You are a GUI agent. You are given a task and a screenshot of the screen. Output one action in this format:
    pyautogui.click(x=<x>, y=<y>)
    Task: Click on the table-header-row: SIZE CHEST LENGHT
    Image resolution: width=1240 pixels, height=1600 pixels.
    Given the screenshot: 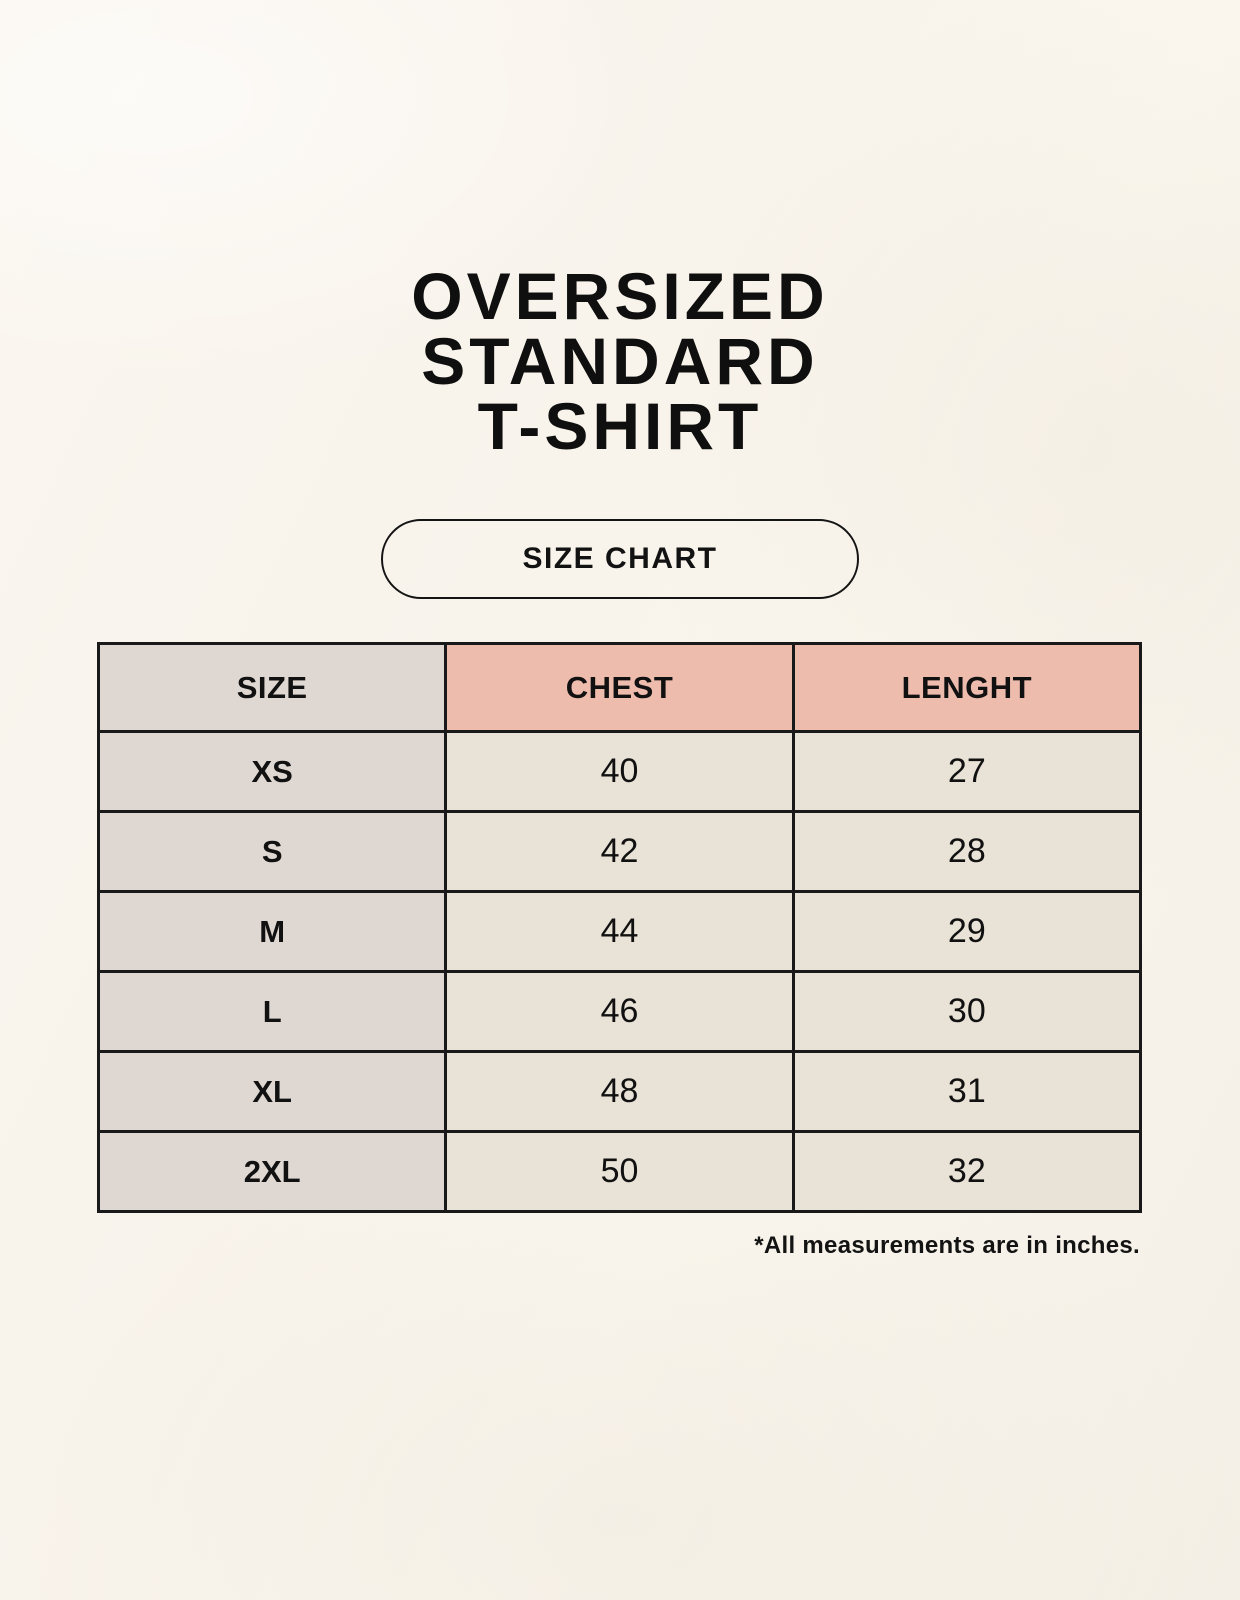 What is the action you would take?
    pyautogui.click(x=619, y=687)
    